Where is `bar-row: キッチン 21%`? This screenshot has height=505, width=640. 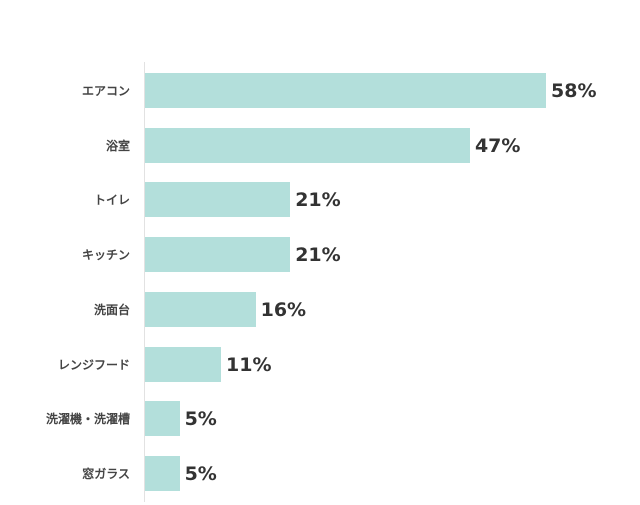
bar-row: キッチン 21% is located at coordinates (320, 255).